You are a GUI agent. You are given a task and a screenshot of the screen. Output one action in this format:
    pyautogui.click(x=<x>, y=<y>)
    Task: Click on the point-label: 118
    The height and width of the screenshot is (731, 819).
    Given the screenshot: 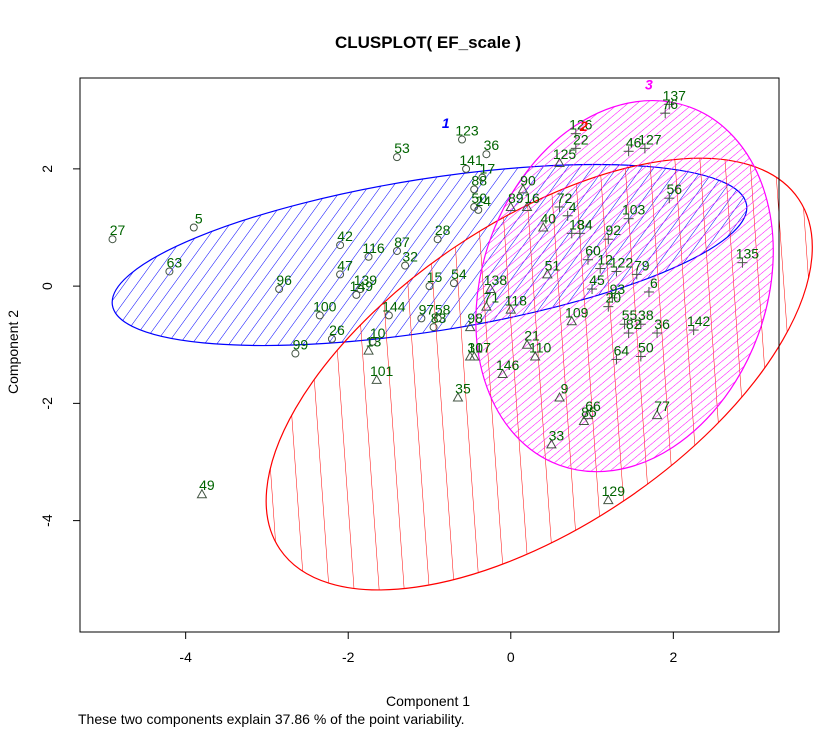 What is the action you would take?
    pyautogui.click(x=516, y=301)
    